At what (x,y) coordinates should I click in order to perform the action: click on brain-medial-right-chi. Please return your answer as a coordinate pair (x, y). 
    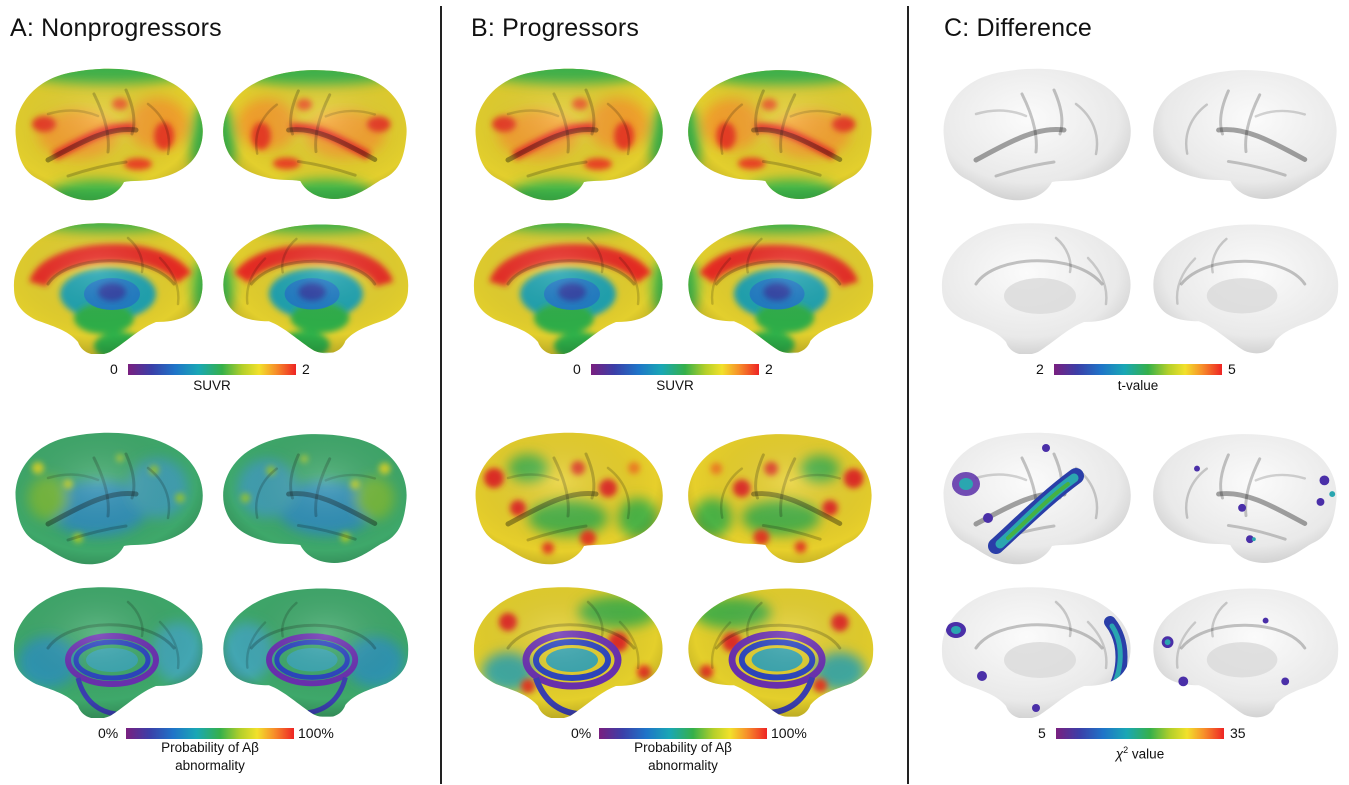
    Looking at the image, I should click on (1246, 650).